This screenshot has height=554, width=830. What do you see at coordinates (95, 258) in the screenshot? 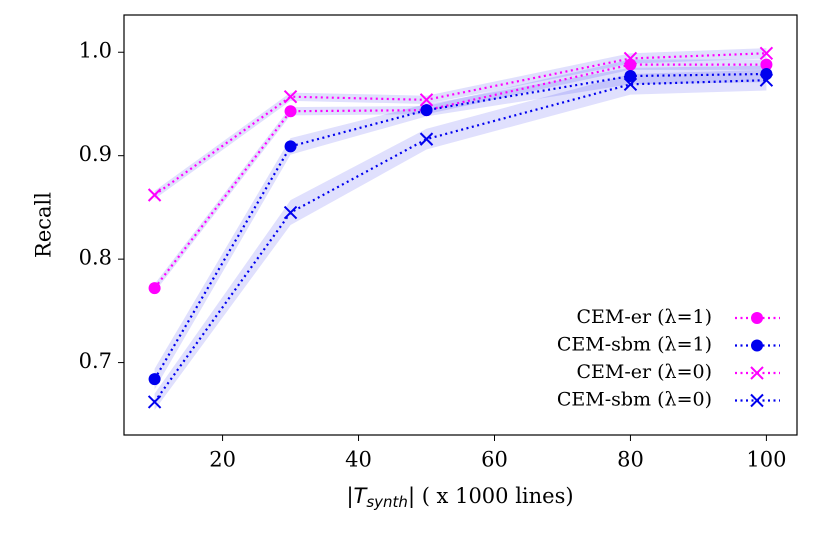
I see `y-tick-label: 0.8` at bounding box center [95, 258].